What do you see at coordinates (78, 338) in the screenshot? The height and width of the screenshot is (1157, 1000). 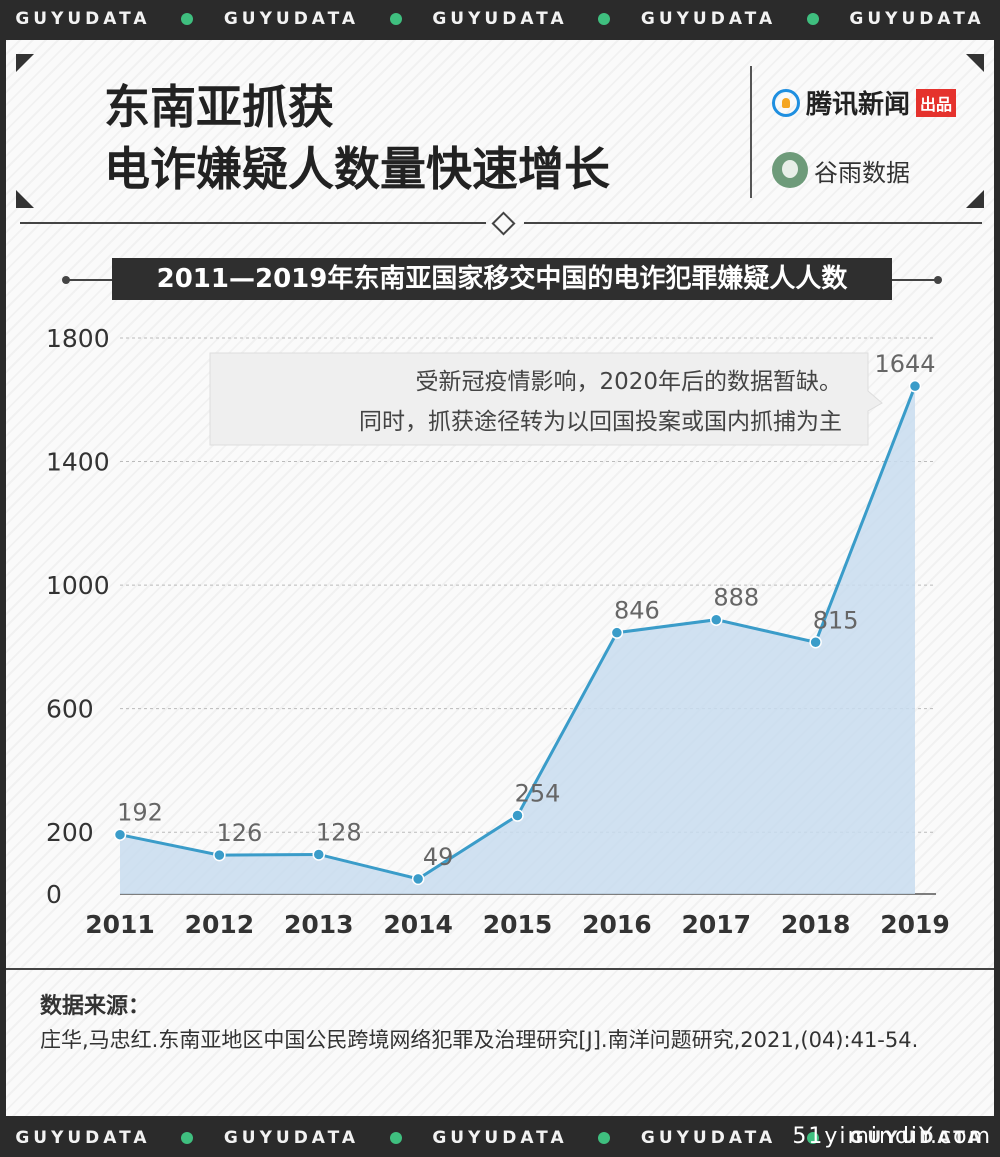 I see `y-tick-label: 1800` at bounding box center [78, 338].